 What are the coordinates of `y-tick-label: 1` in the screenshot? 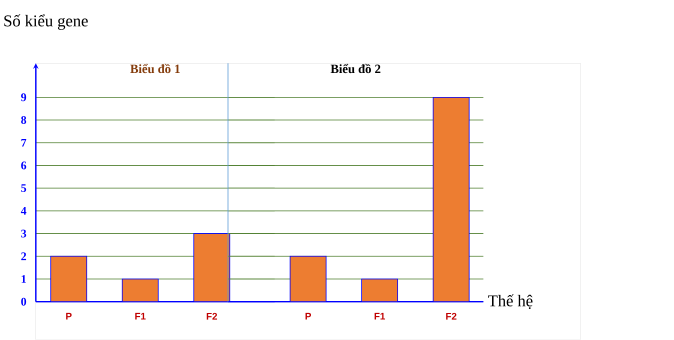 It's located at (24, 279).